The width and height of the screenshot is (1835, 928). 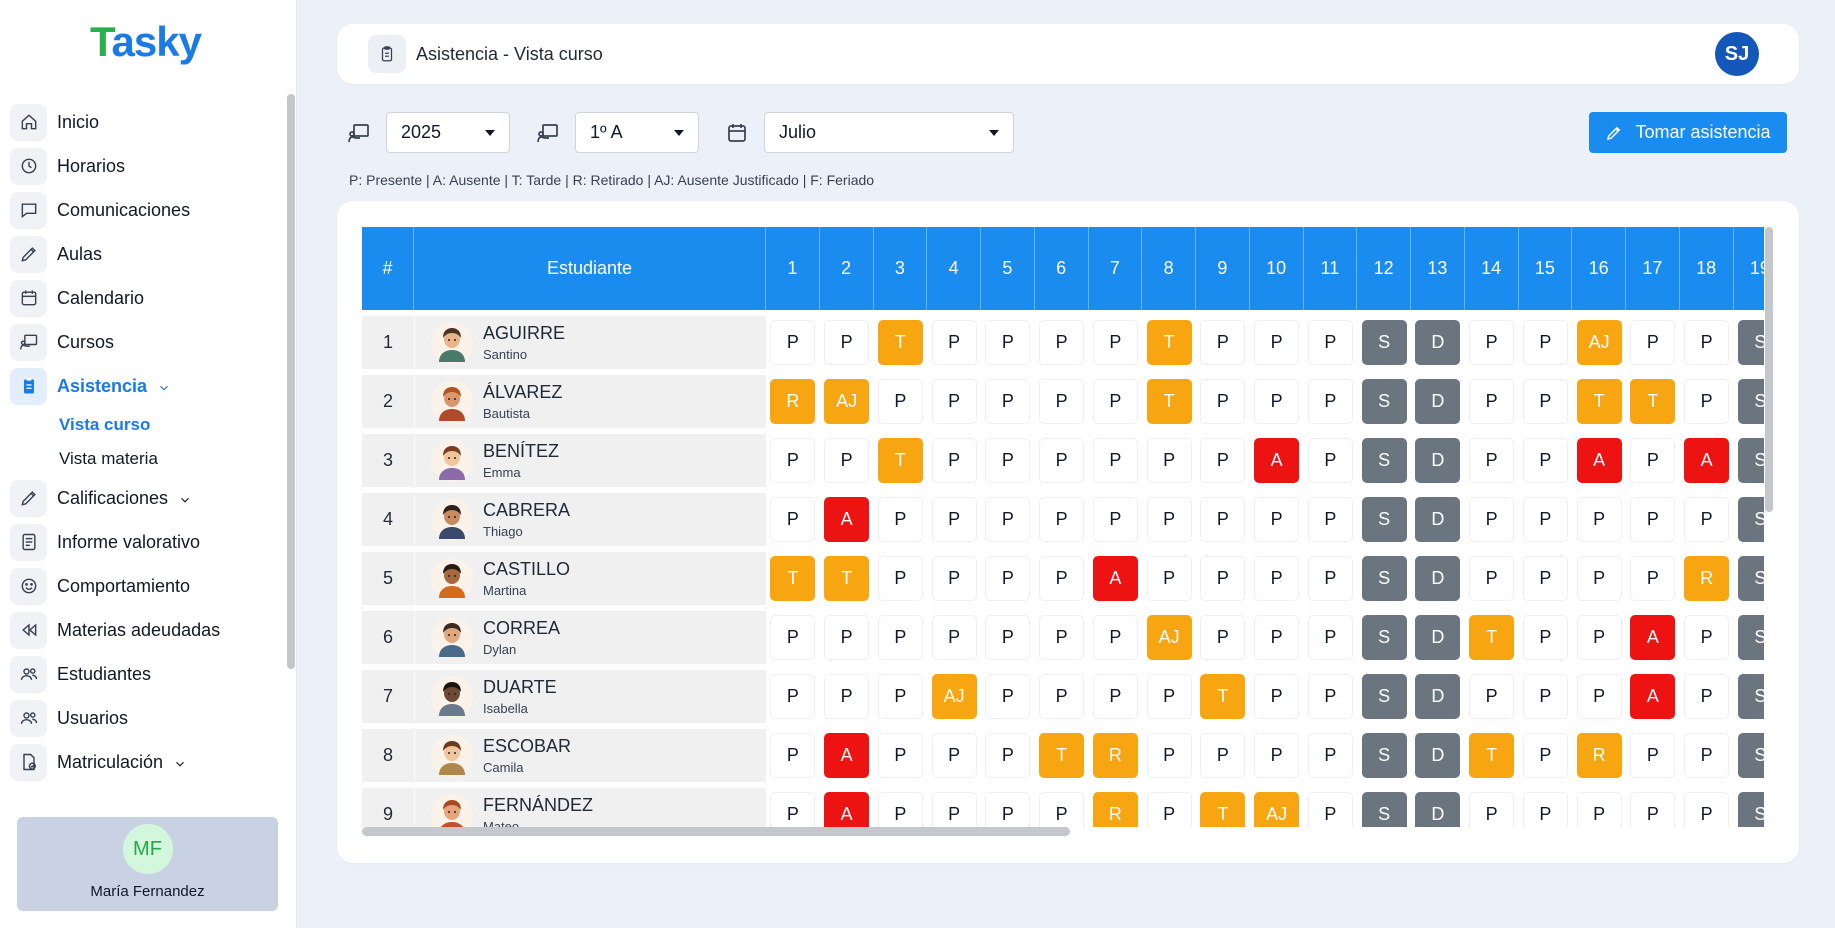 I want to click on course-select: 1º A, so click(x=637, y=132).